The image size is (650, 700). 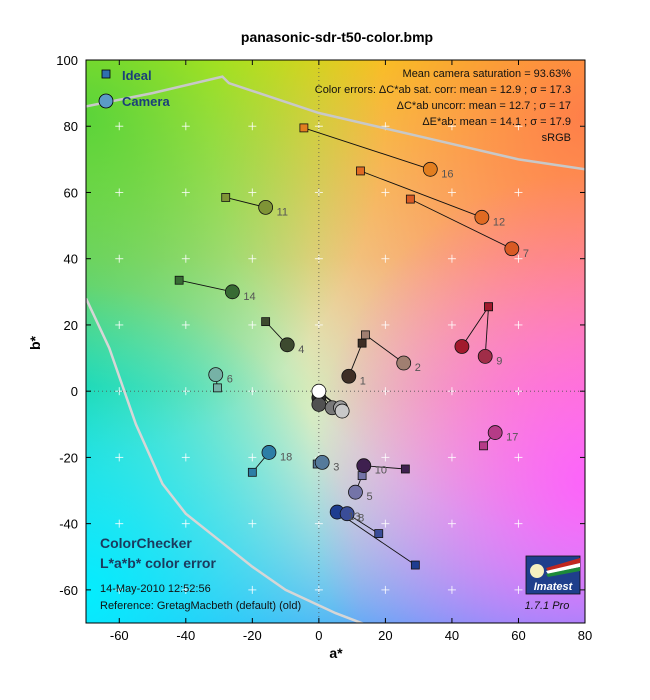 What do you see at coordinates (318, 635) in the screenshot?
I see `x-tick-label: 0` at bounding box center [318, 635].